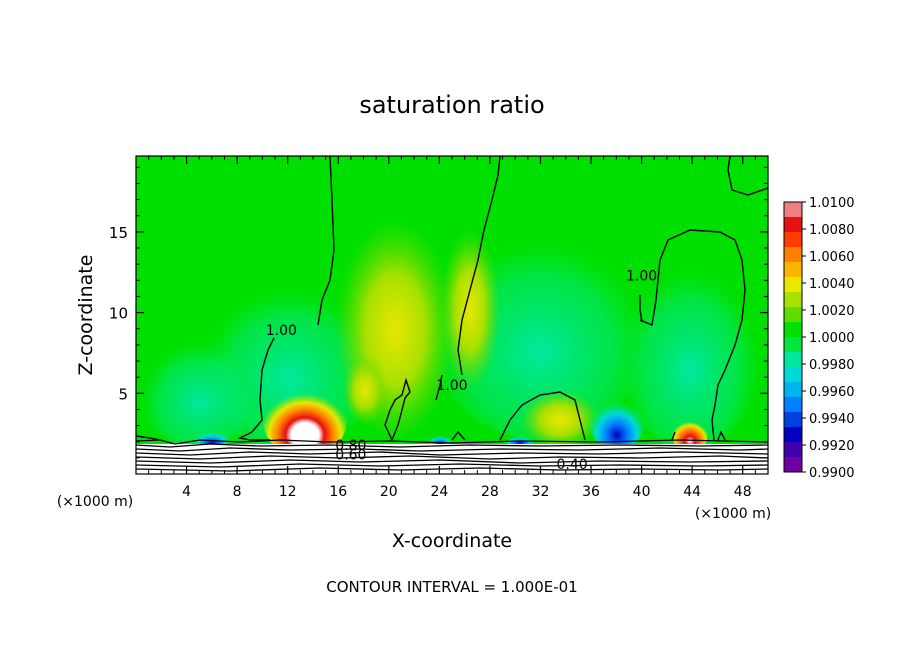  What do you see at coordinates (118, 233) in the screenshot?
I see `y-tick-label: 15` at bounding box center [118, 233].